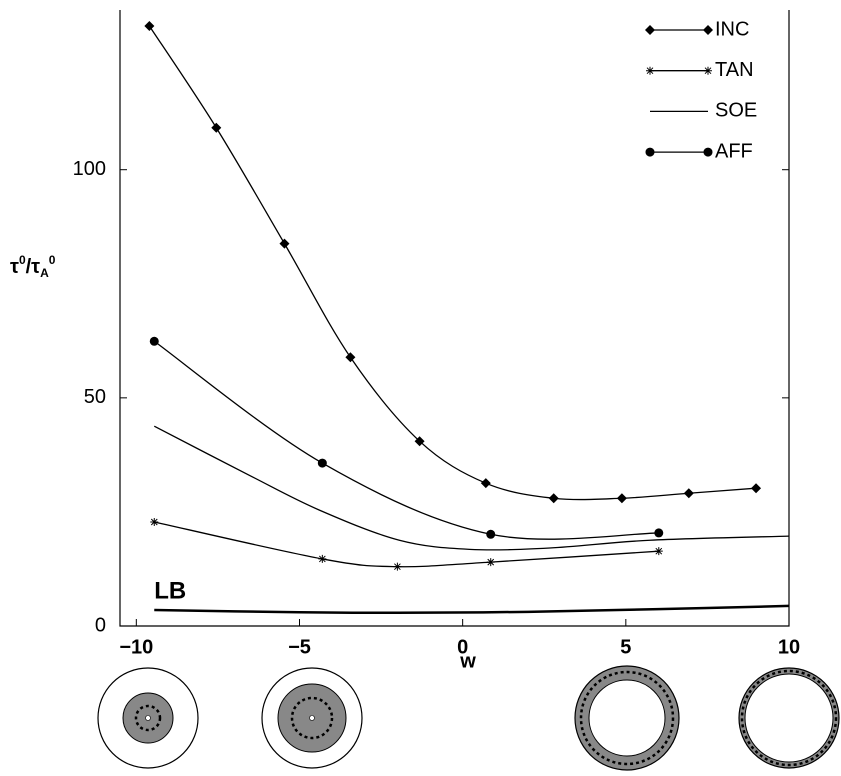 The image size is (841, 776). I want to click on legend-label: AFF, so click(734, 151).